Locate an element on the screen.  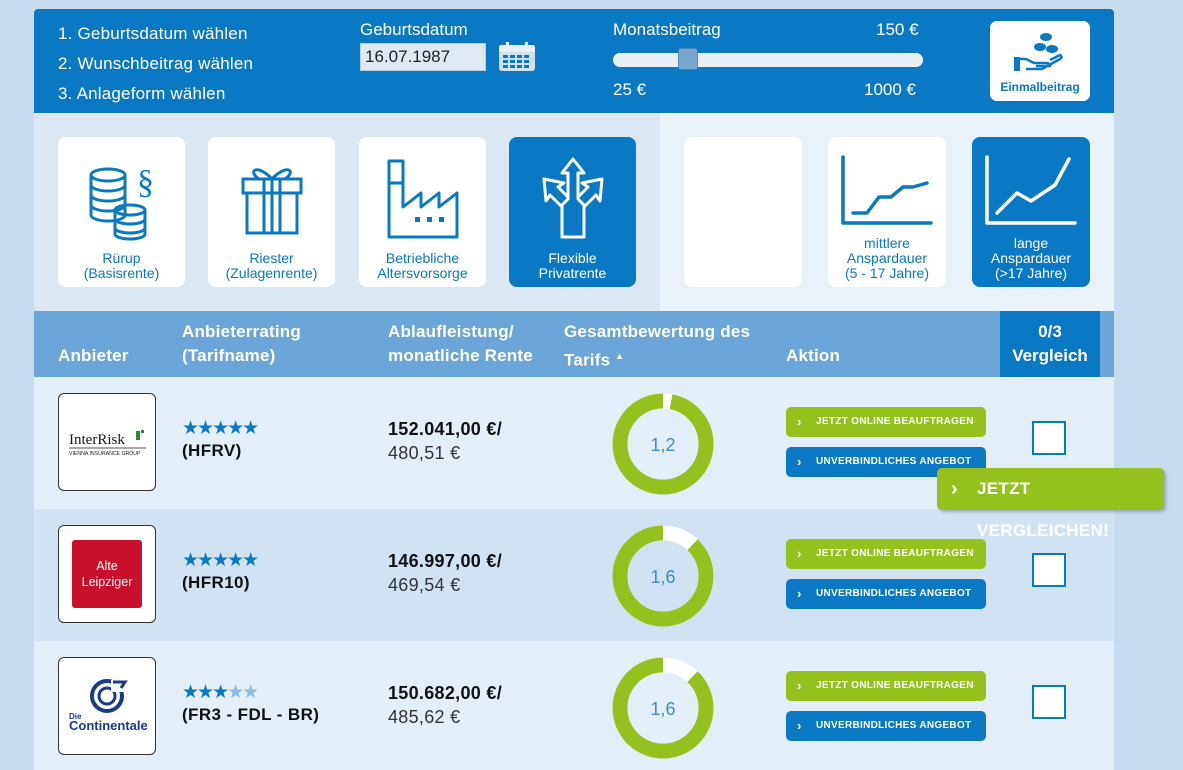
tile-flexible-privatrente: Flexible Privatrente is located at coordinates (572, 212).